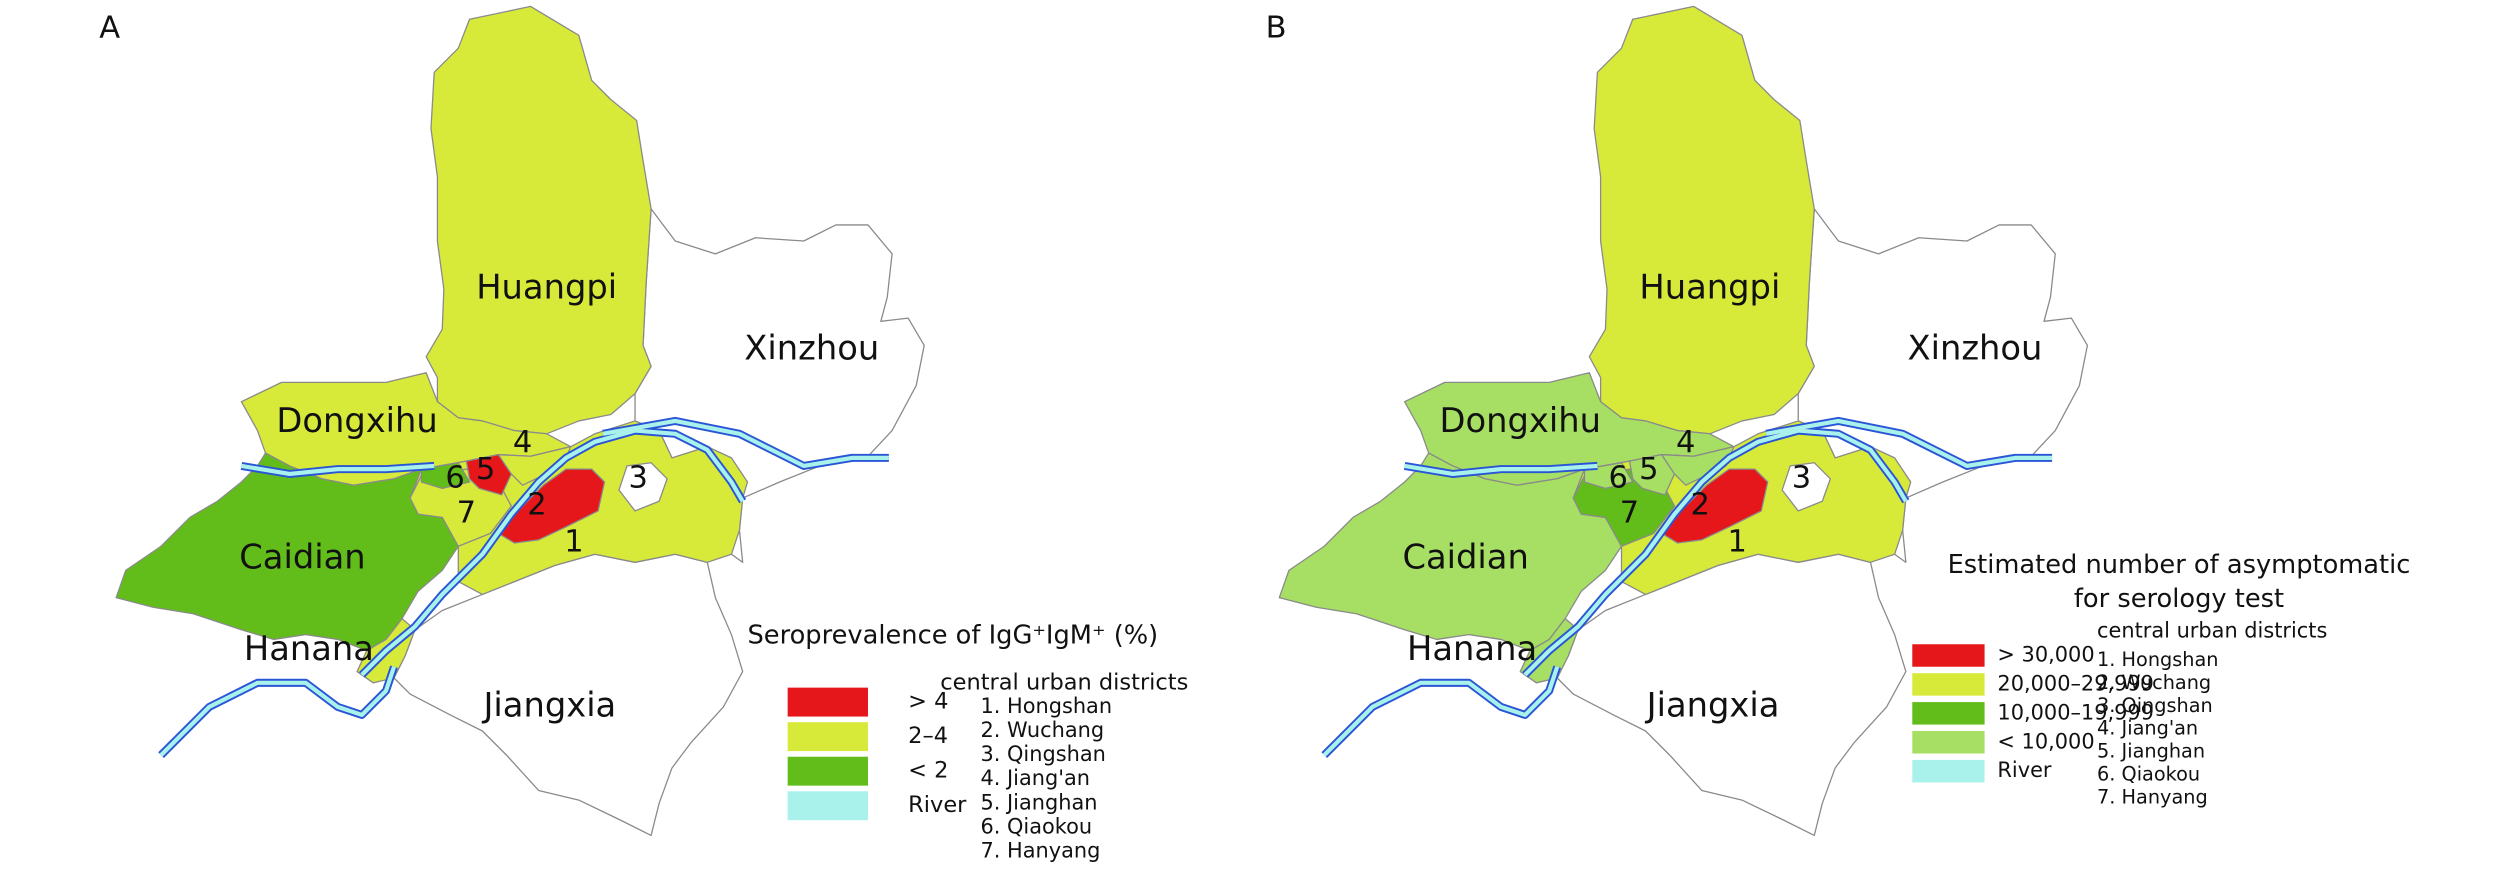 The width and height of the screenshot is (2520, 874). What do you see at coordinates (2179, 565) in the screenshot?
I see `legend-title: Estimated number of asymptomatic` at bounding box center [2179, 565].